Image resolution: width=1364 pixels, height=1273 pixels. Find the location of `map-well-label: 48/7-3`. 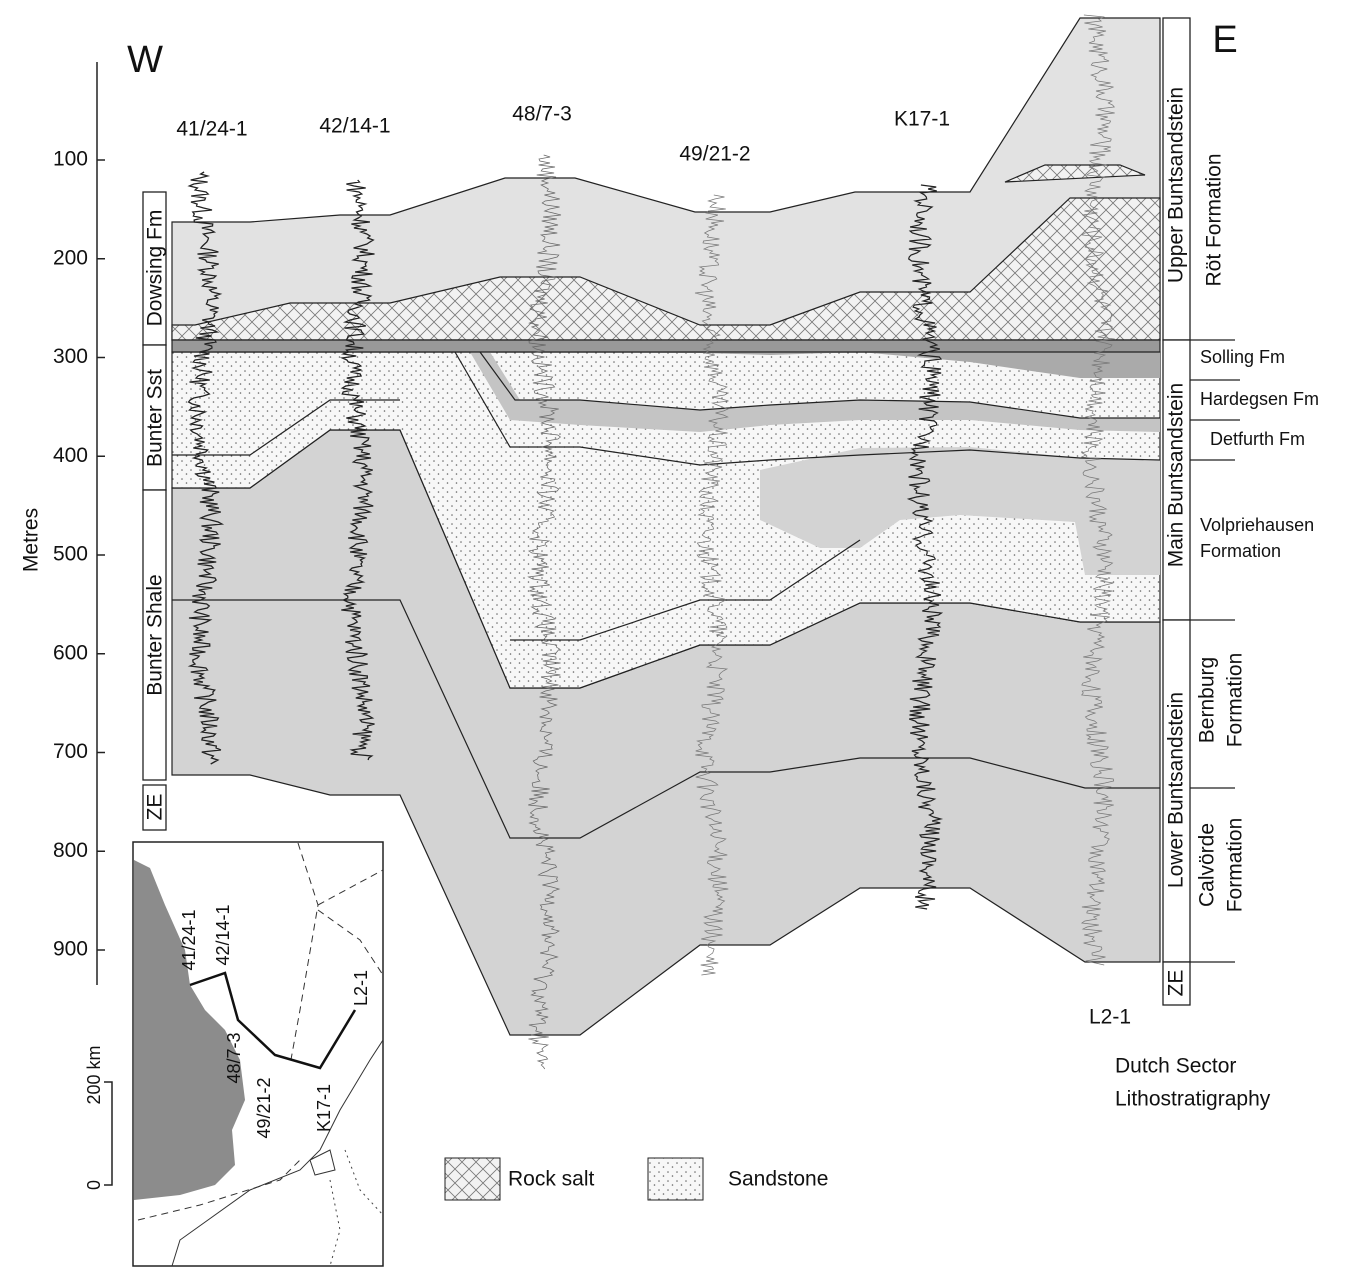

map-well-label: 48/7-3 is located at coordinates (234, 1057).